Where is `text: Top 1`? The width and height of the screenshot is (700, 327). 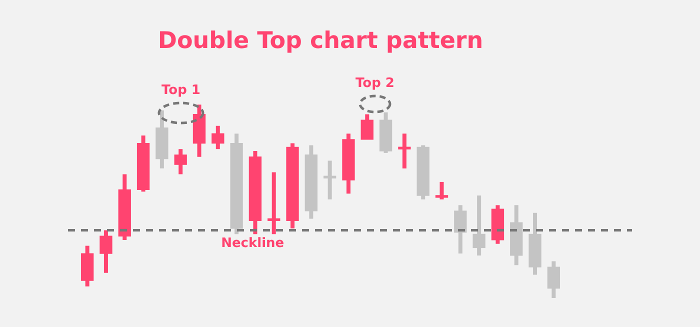 text: Top 1 is located at coordinates (181, 90).